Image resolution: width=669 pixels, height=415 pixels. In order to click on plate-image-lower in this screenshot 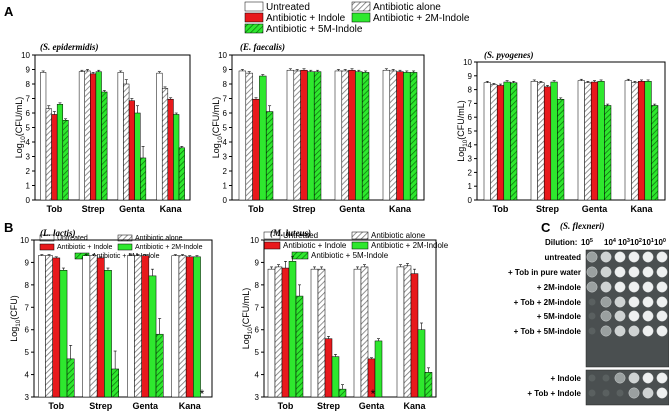, I will do `click(627, 387)`.